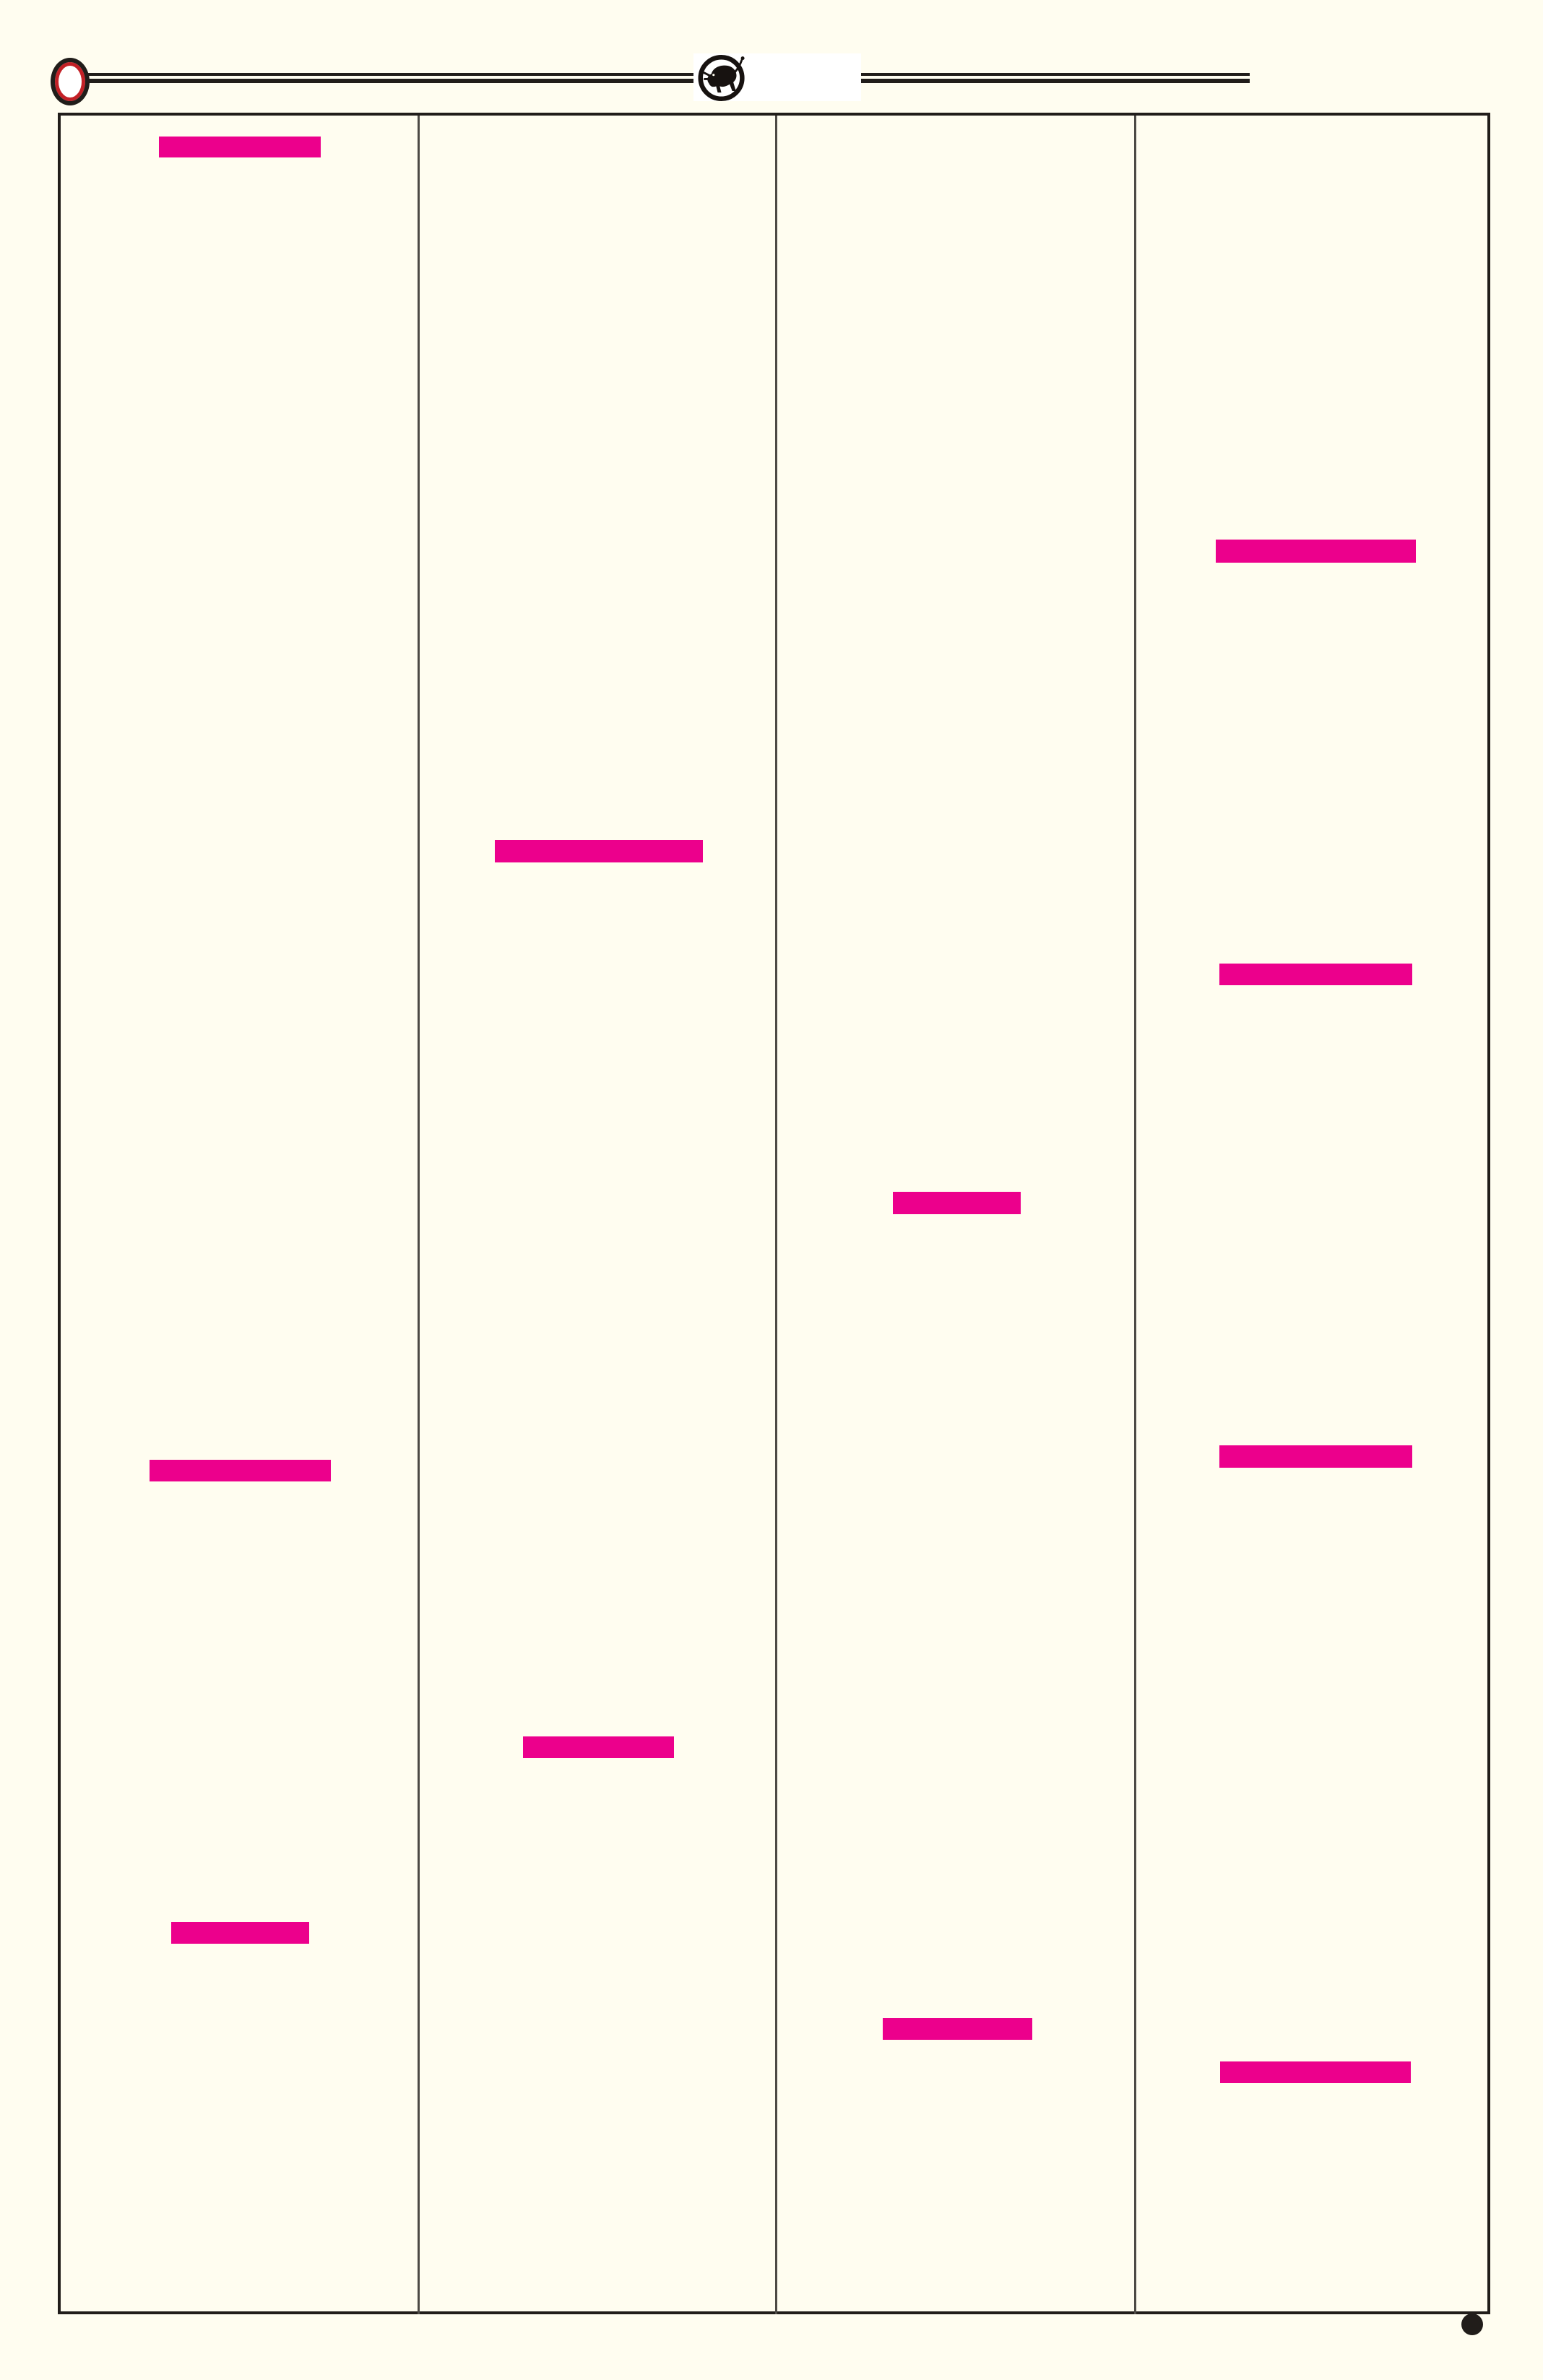  Describe the element at coordinates (1472, 2324) in the screenshot. I see `corner-dot-icon` at that location.